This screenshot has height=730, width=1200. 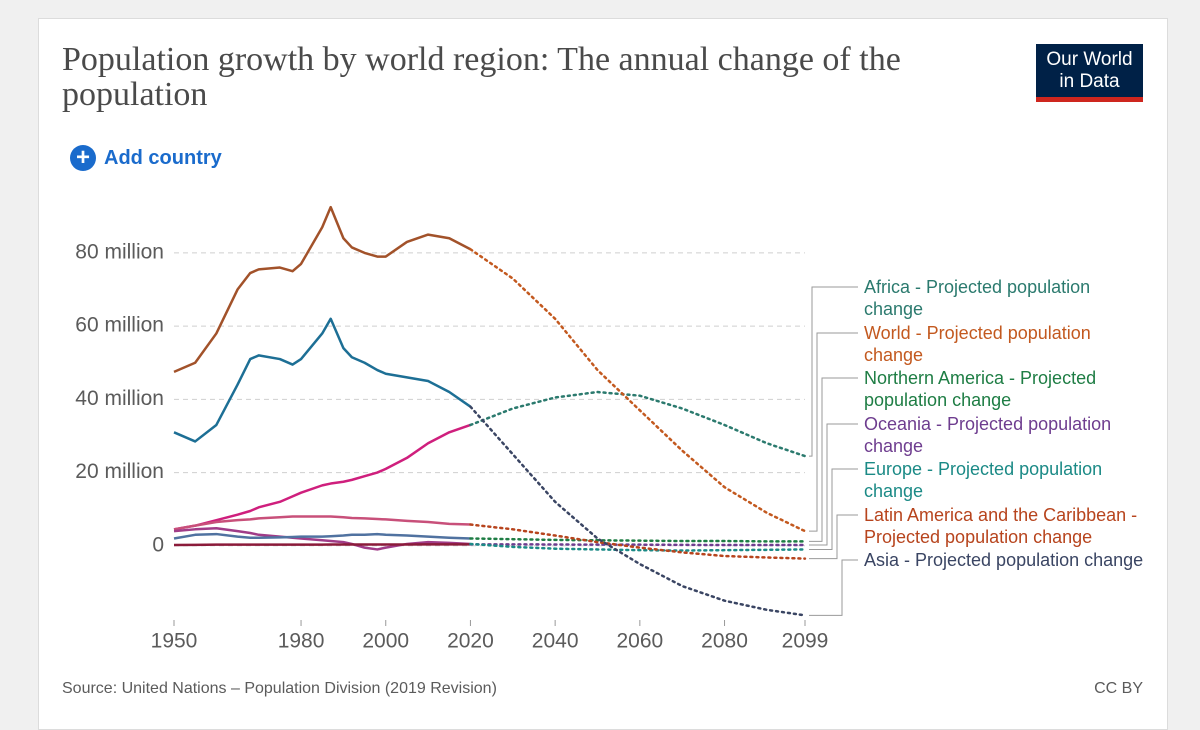 What do you see at coordinates (805, 641) in the screenshot?
I see `x-tick-label: 2099` at bounding box center [805, 641].